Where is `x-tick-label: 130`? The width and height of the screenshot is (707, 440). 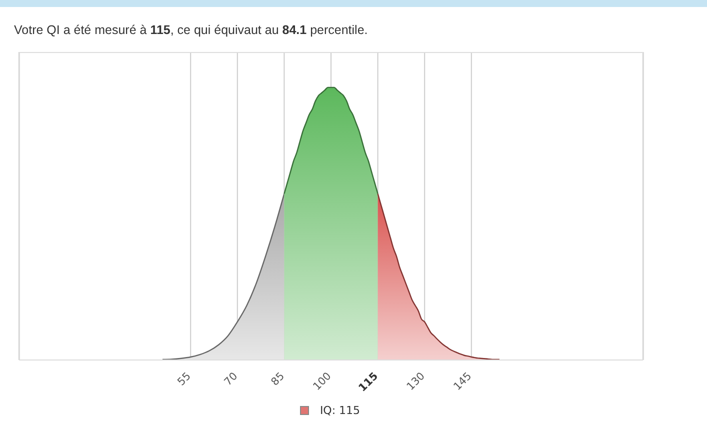 x-tick-label: 130 is located at coordinates (416, 381).